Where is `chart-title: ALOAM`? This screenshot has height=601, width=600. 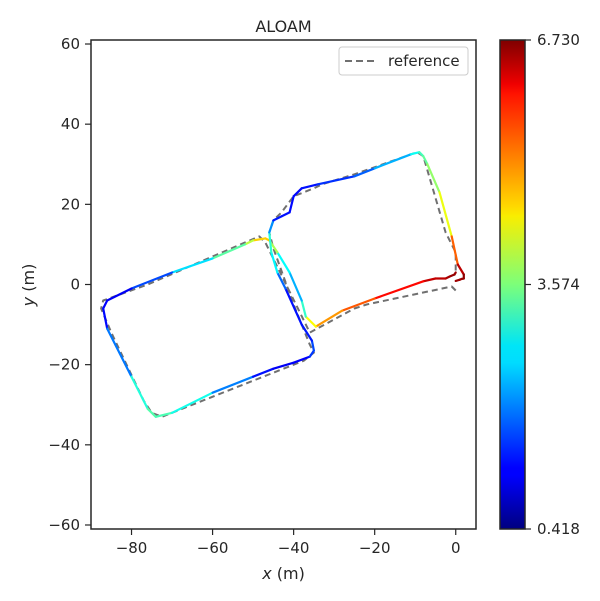 chart-title: ALOAM is located at coordinates (283, 26).